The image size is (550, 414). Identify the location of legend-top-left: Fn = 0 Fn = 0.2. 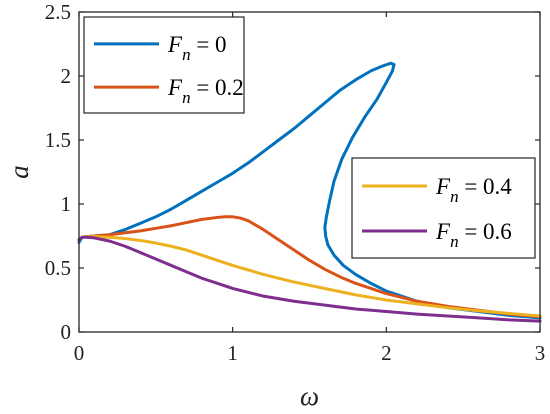
(164, 65).